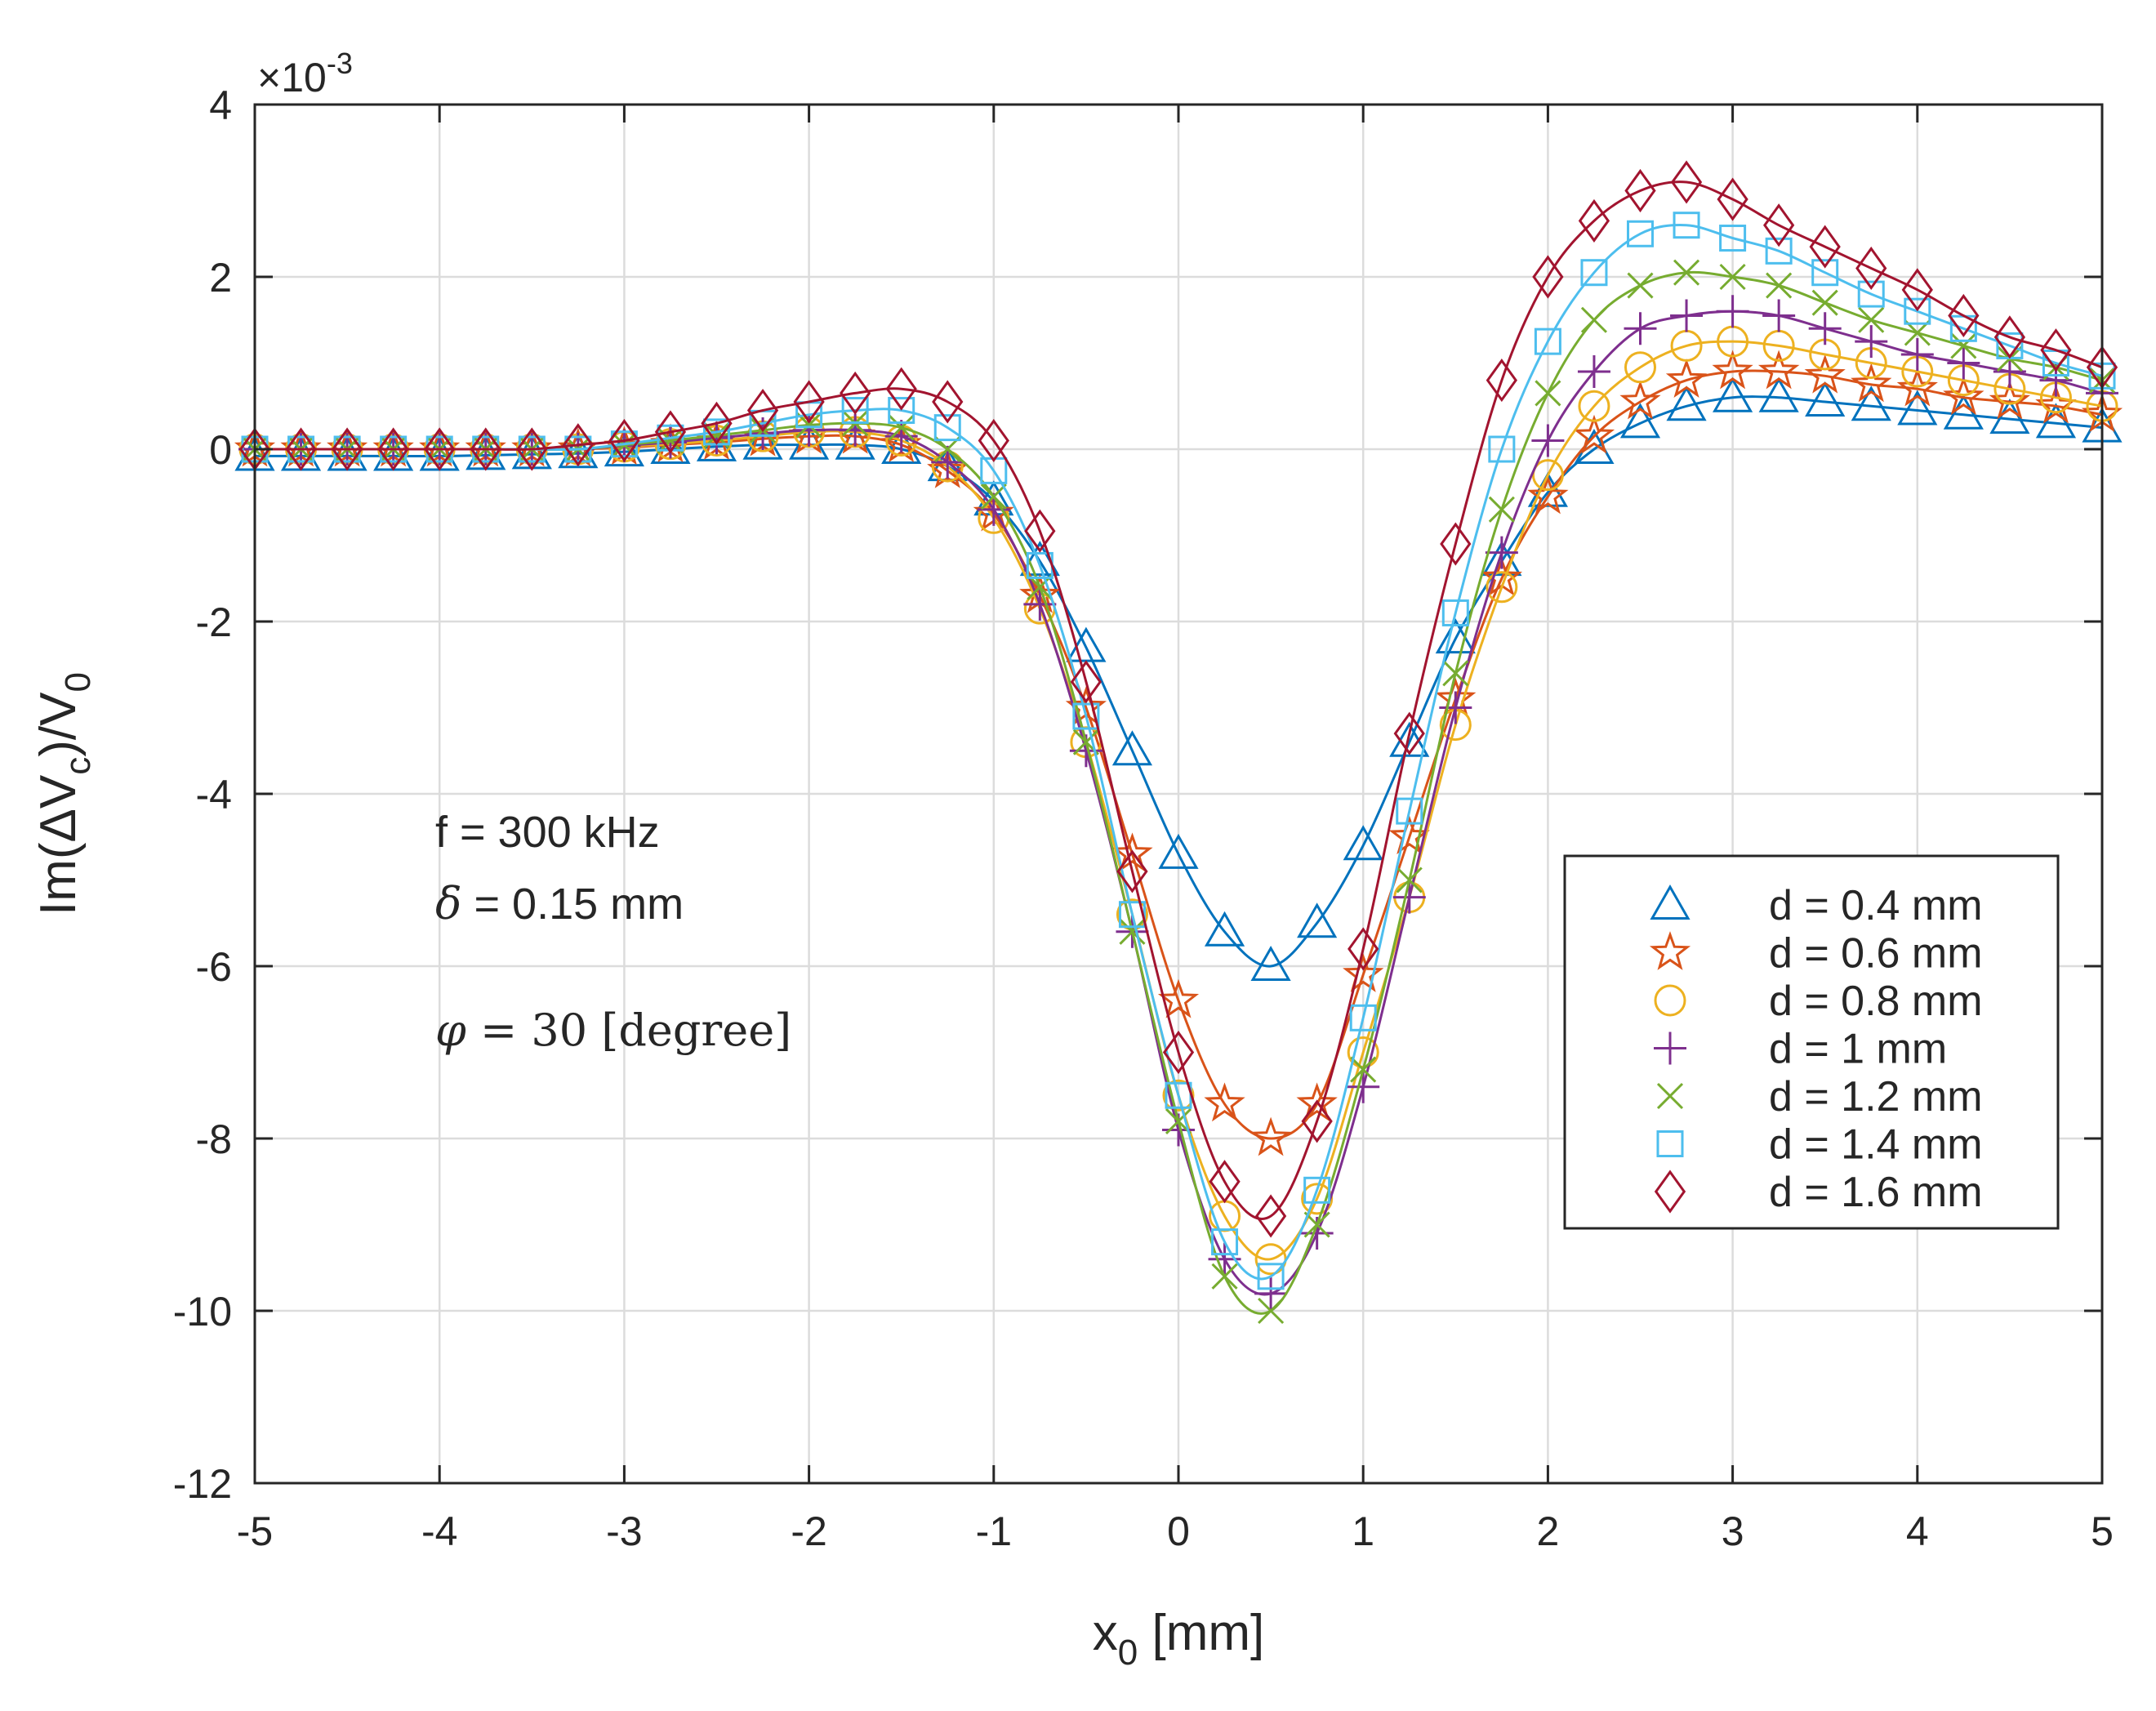  Describe the element at coordinates (1876, 1001) in the screenshot. I see `legend-label: d = 0.8 mm` at that location.